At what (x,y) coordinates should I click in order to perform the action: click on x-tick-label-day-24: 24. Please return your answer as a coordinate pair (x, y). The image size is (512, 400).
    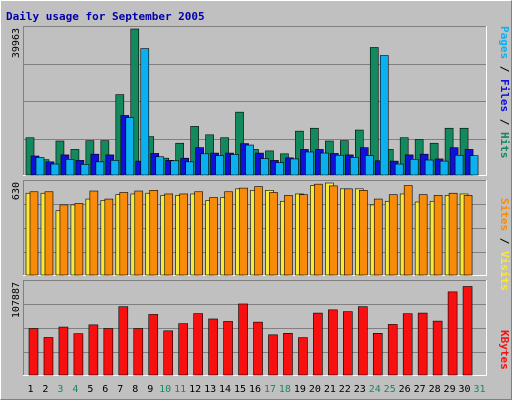
    Looking at the image, I should click on (375, 389).